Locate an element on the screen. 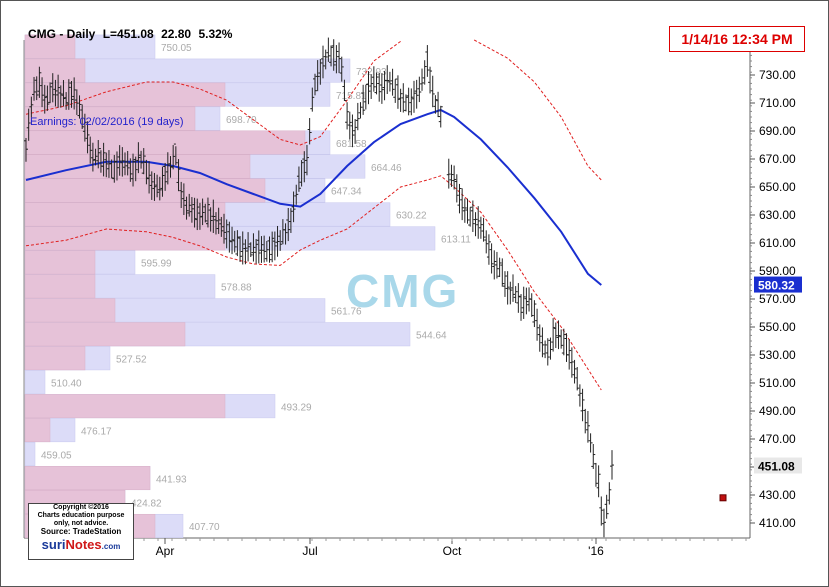  logo-part-notes: Notes is located at coordinates (83, 544).